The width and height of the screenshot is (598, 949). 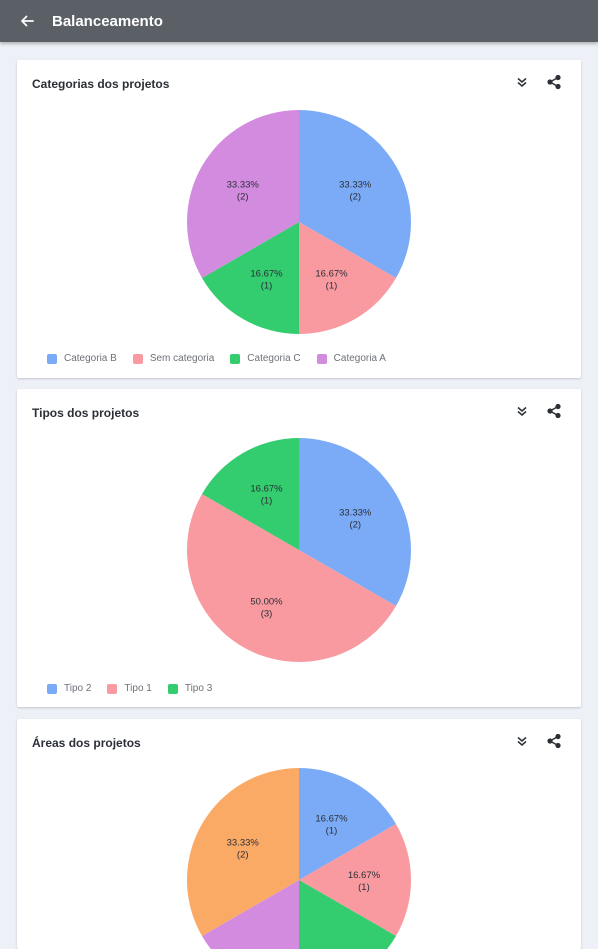 What do you see at coordinates (107, 21) in the screenshot?
I see `page-title: Balanceamento` at bounding box center [107, 21].